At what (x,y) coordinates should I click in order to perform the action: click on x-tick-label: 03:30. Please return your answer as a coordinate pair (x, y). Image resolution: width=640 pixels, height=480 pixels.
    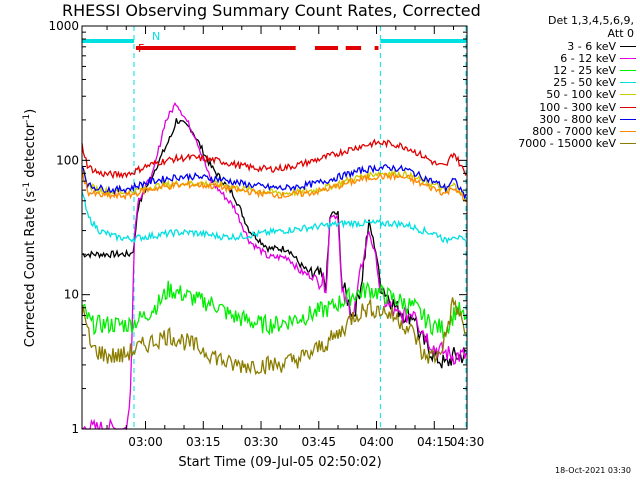
    Looking at the image, I should click on (261, 442).